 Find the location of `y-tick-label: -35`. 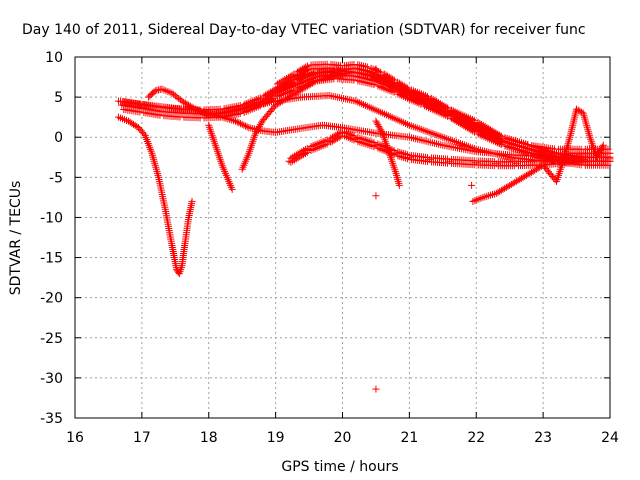

y-tick-label: -35 is located at coordinates (51, 419).